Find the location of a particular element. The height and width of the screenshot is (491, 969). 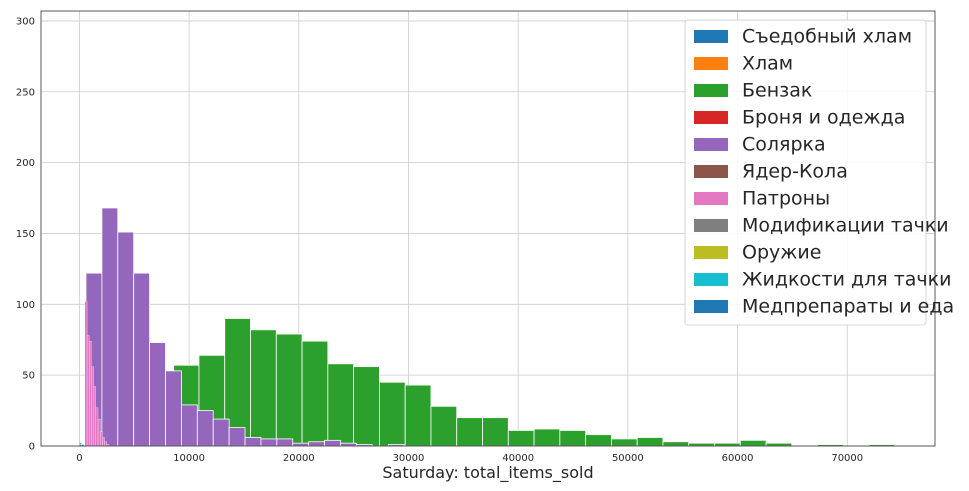

legend-entry-label: Ядер-Кола is located at coordinates (795, 172).